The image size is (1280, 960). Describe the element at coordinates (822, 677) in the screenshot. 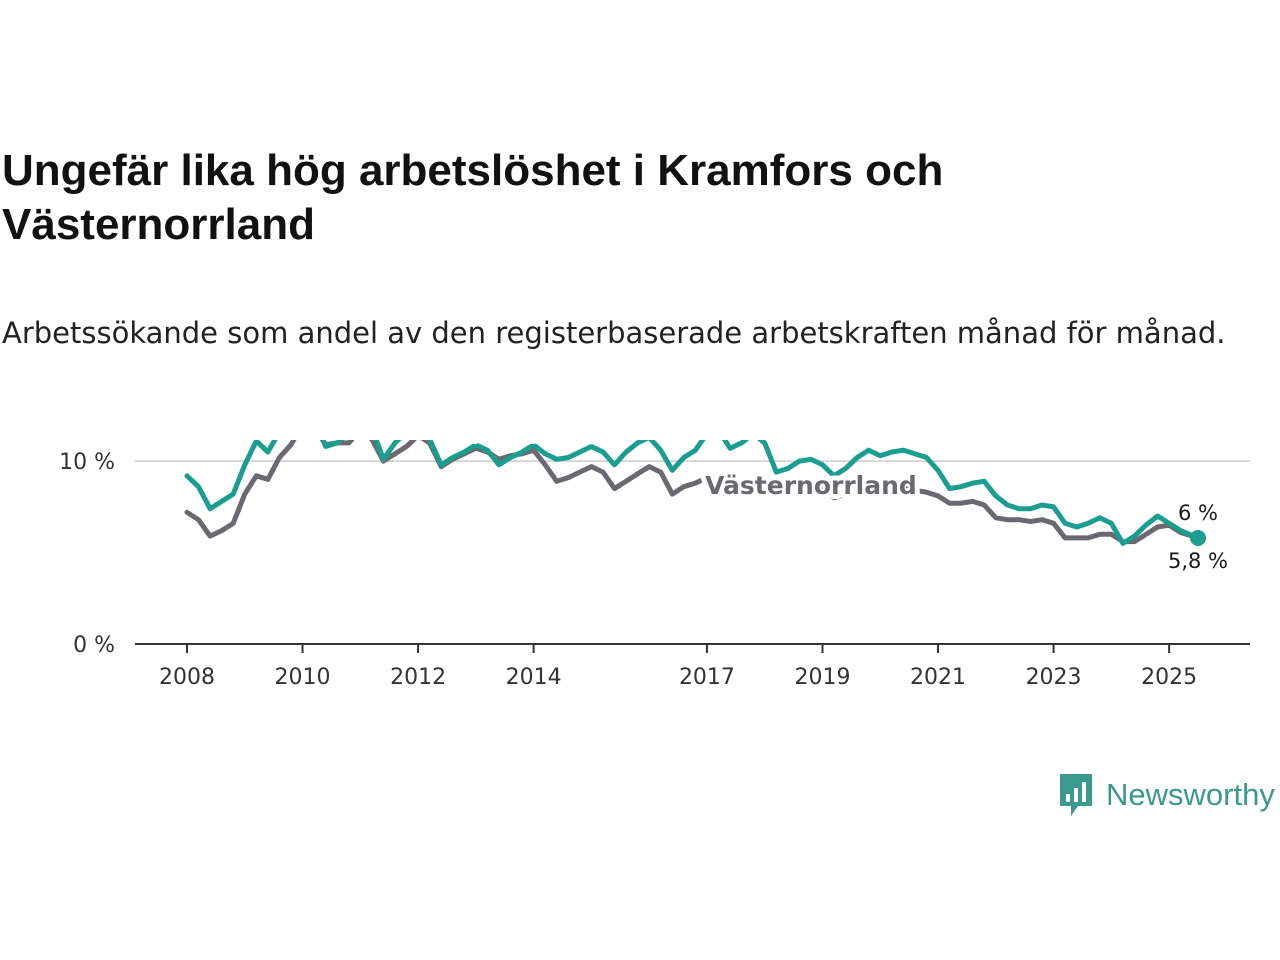

I see `x-tick-label: 2019` at that location.